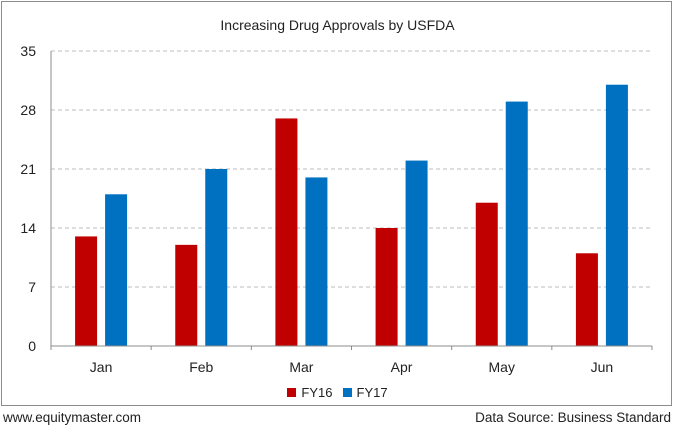 This screenshot has height=430, width=675. I want to click on x-tick-label: Feb, so click(201, 367).